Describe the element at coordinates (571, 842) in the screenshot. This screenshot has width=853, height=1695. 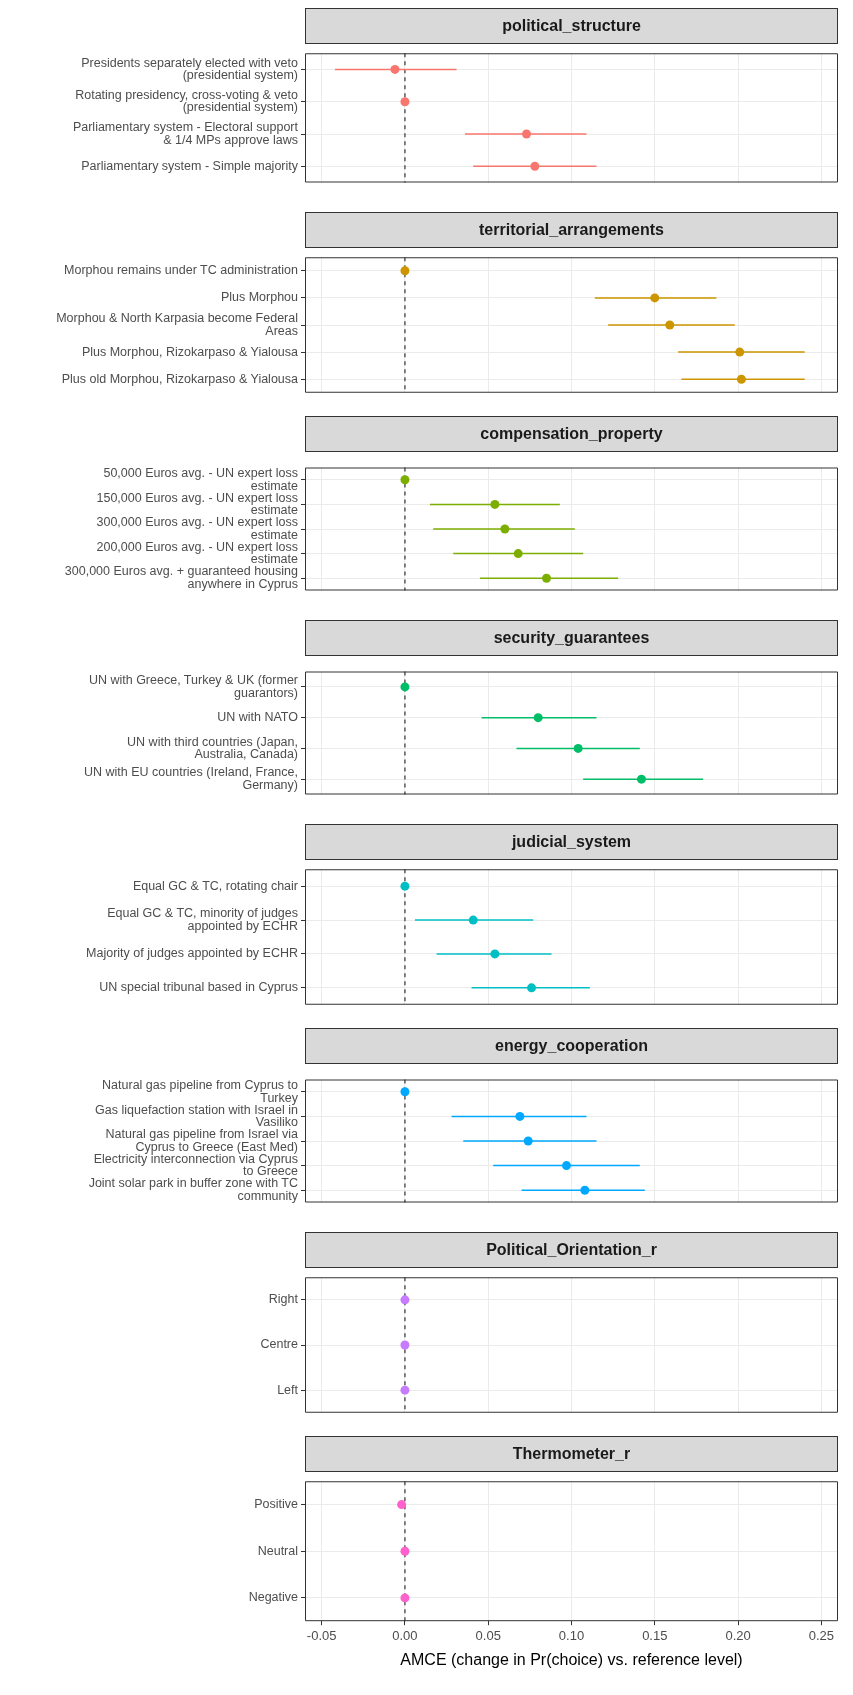
I see `chart-title: judicial_system` at that location.